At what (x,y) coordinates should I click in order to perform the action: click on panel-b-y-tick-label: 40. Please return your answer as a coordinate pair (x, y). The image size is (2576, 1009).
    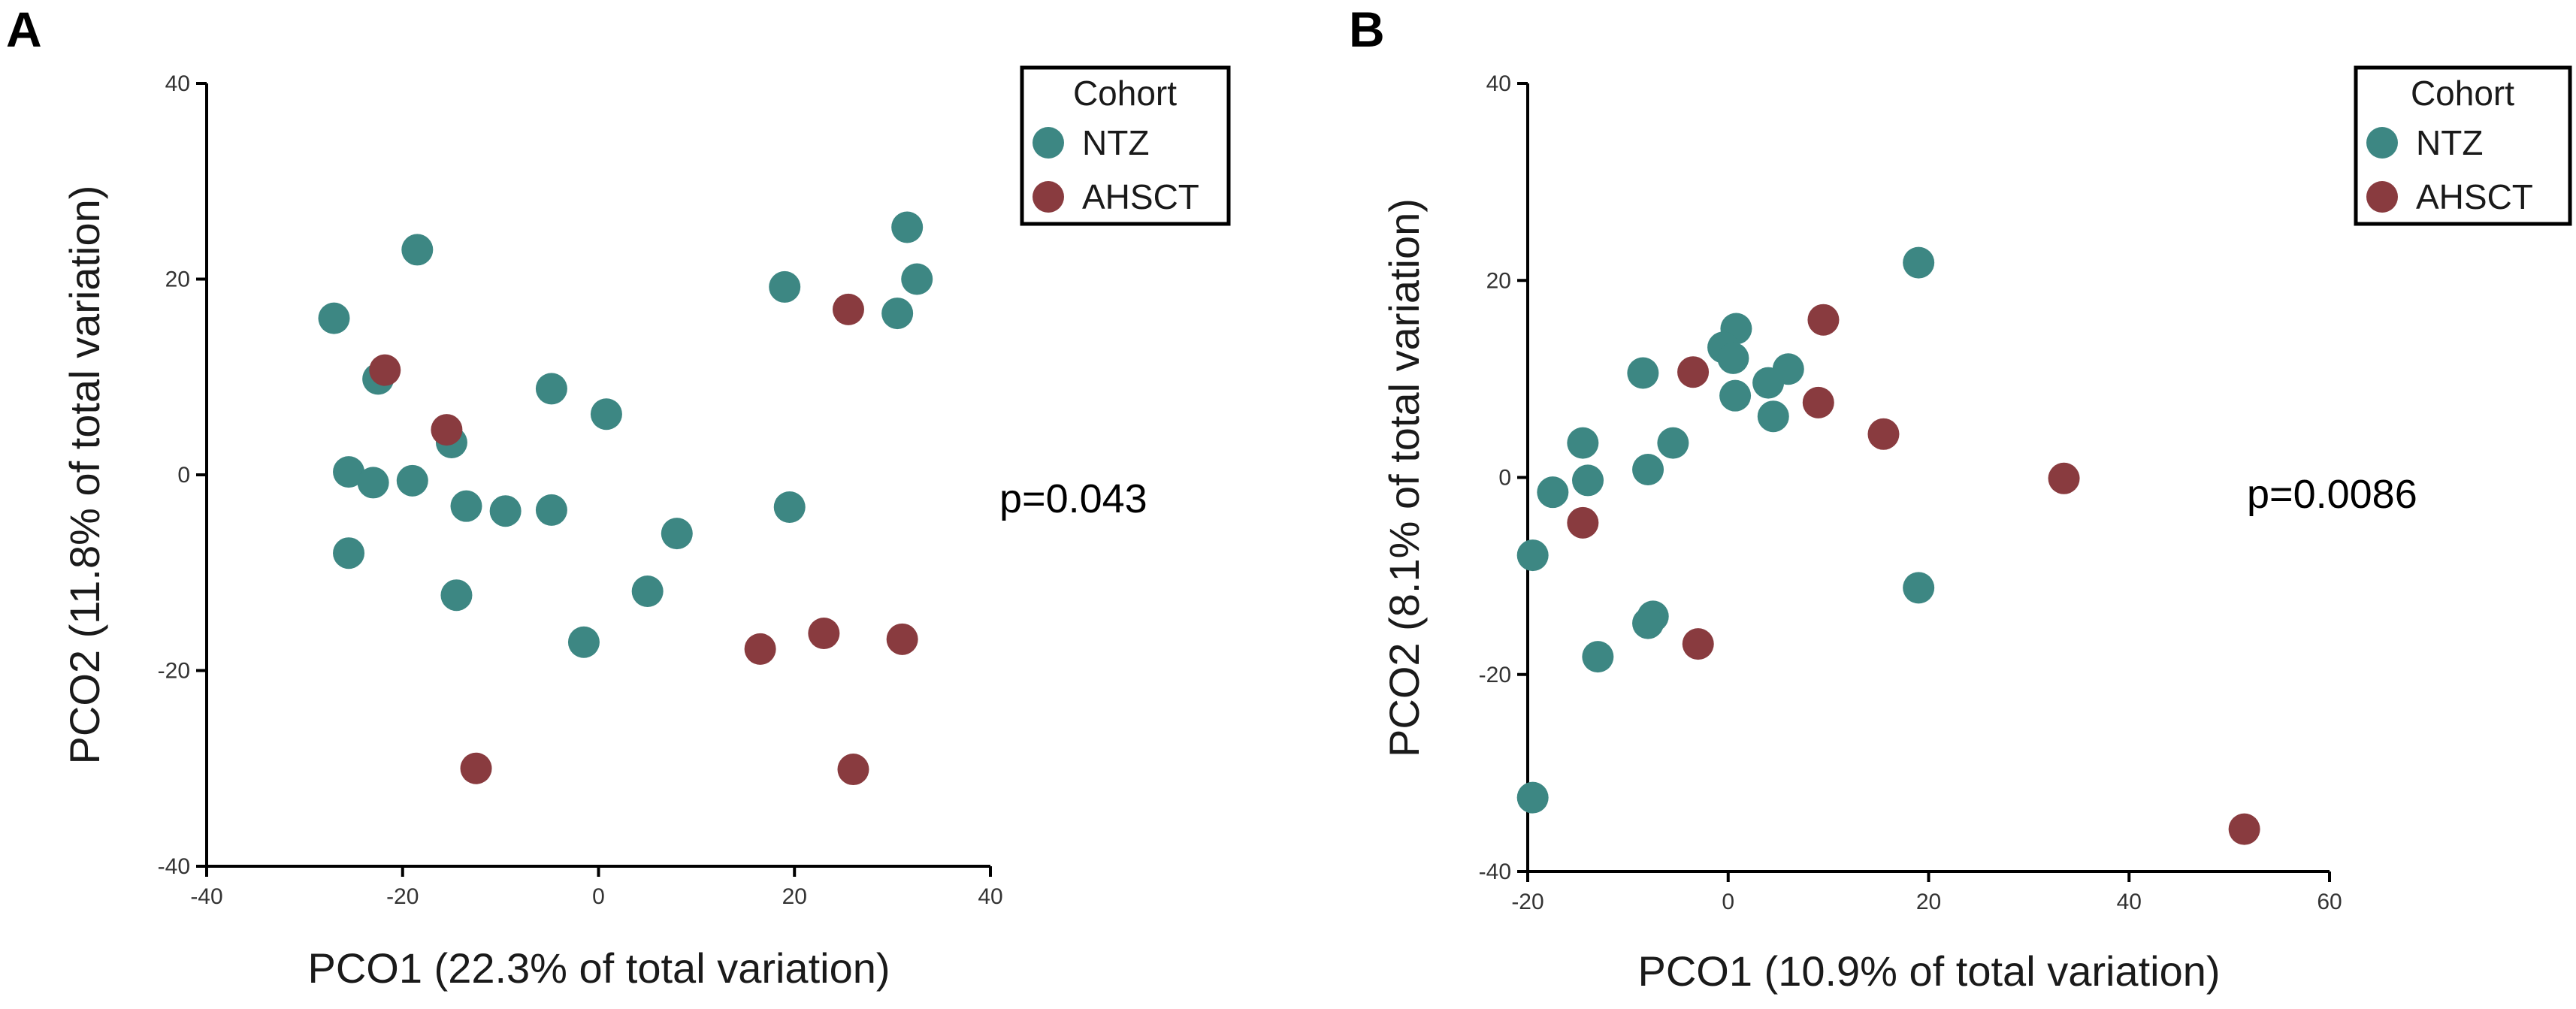
    Looking at the image, I should click on (1499, 83).